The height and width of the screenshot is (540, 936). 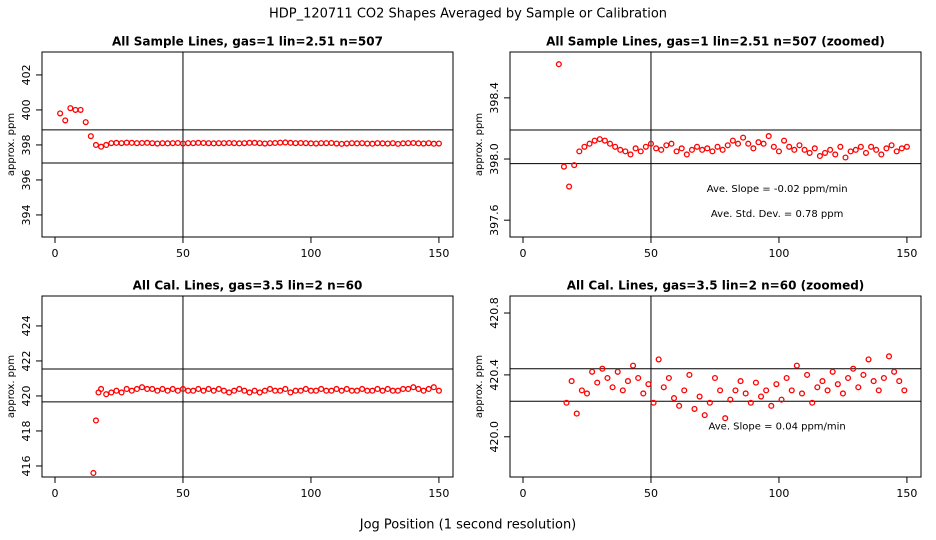 I want to click on y-tick-label: 402, so click(x=26, y=74).